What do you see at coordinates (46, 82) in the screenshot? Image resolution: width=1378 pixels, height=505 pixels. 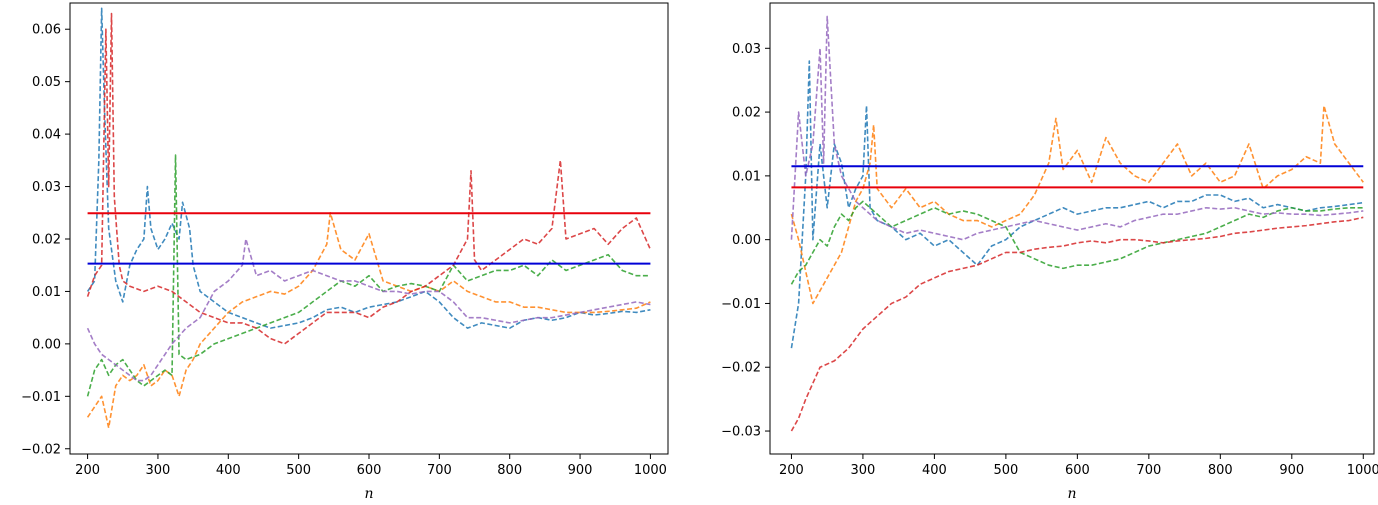 I see `y-tick-label: 0.05` at bounding box center [46, 82].